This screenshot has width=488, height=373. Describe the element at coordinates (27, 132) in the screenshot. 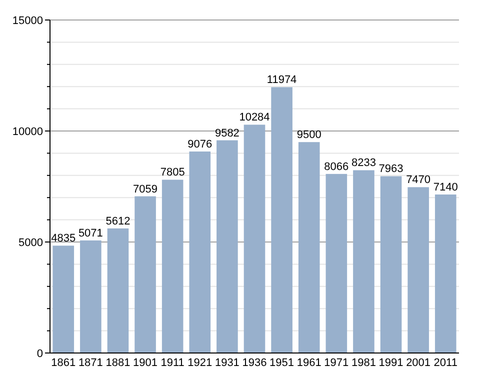

I see `y-tick-label: 10000` at that location.